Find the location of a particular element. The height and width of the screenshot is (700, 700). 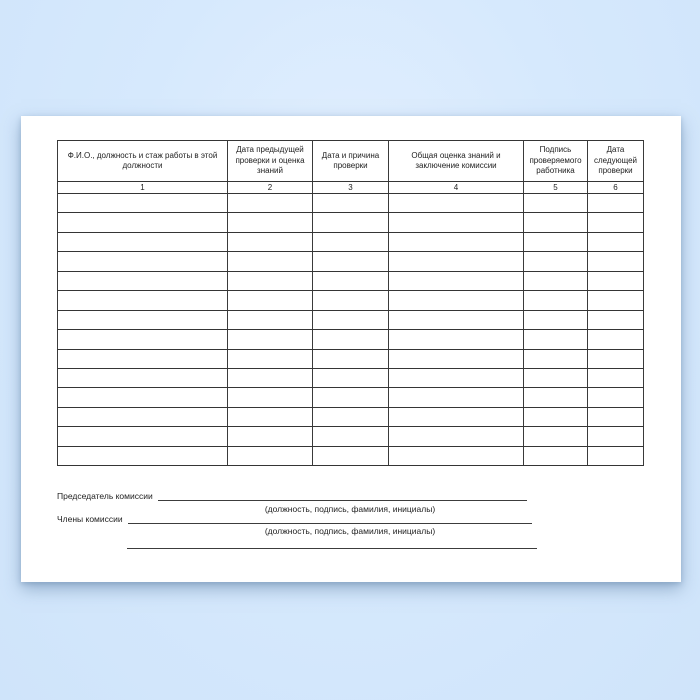

members-extra-signature-blank is located at coordinates (332, 543).